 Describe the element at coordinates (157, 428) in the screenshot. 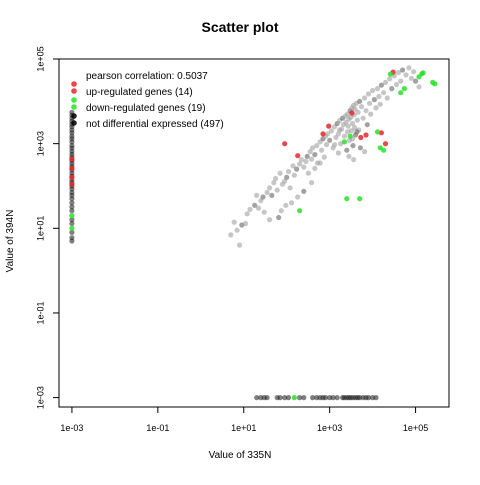

I see `x-tick-label: 1e-01` at that location.